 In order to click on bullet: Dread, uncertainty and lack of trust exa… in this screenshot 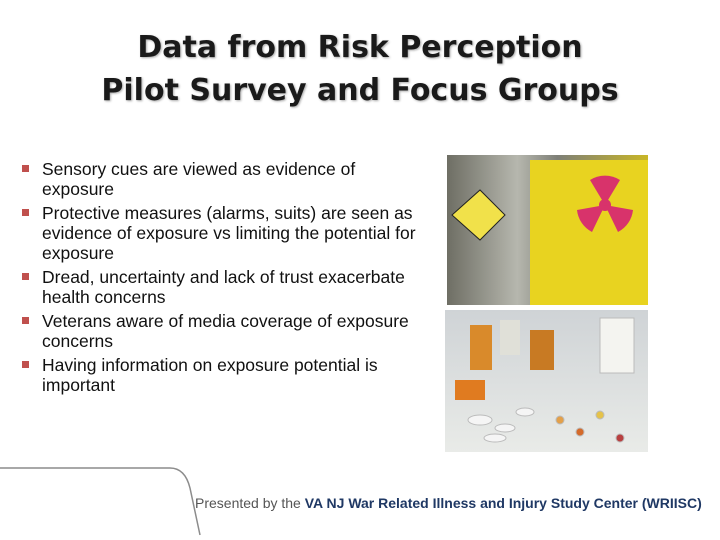, I will do `click(218, 287)`.